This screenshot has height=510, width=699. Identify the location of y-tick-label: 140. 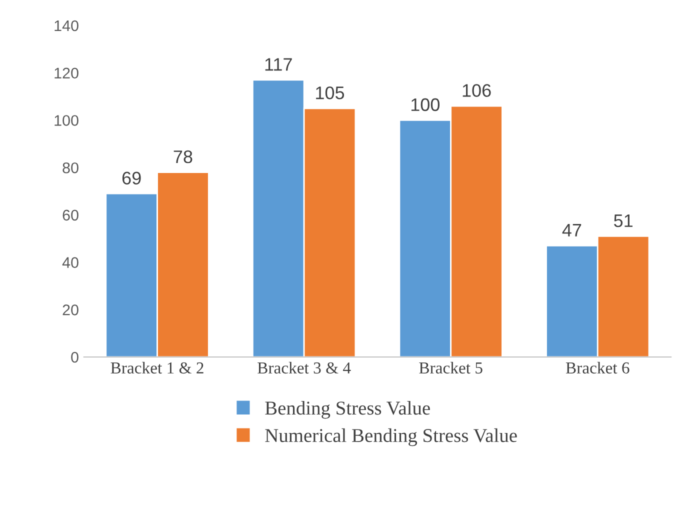
(66, 26).